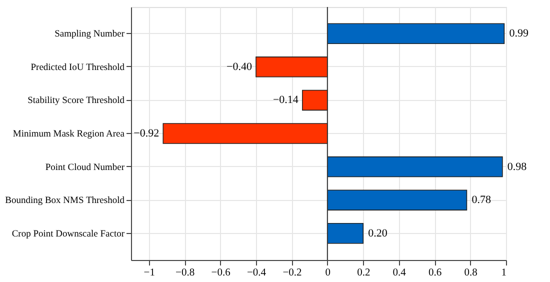 This screenshot has height=282, width=550. Describe the element at coordinates (69, 135) in the screenshot. I see `y-tick-label: Minimum Mask Region Area` at that location.